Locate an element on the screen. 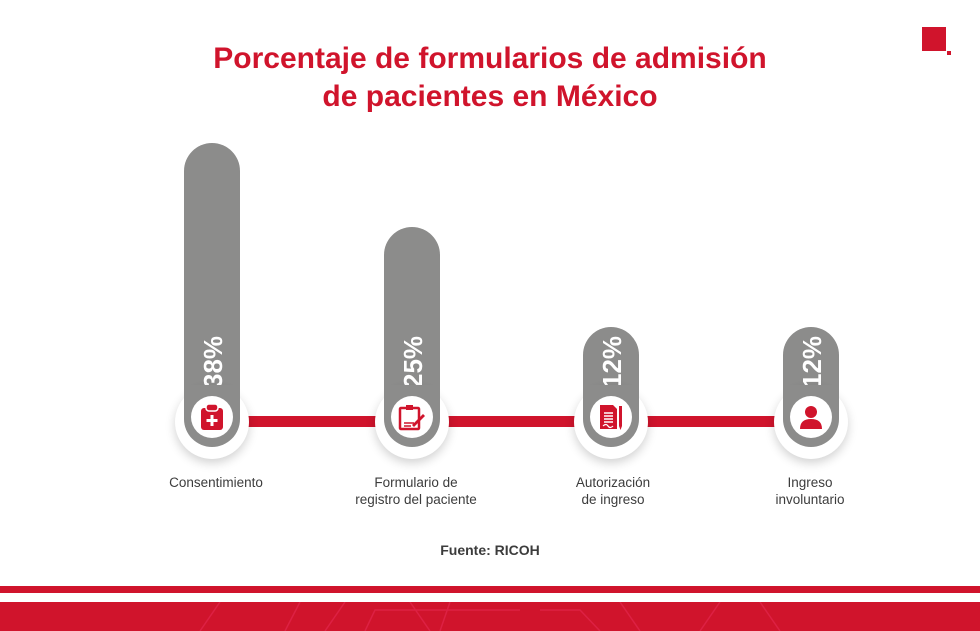 This screenshot has height=631, width=980. clipboard-form-icon is located at coordinates (411, 418).